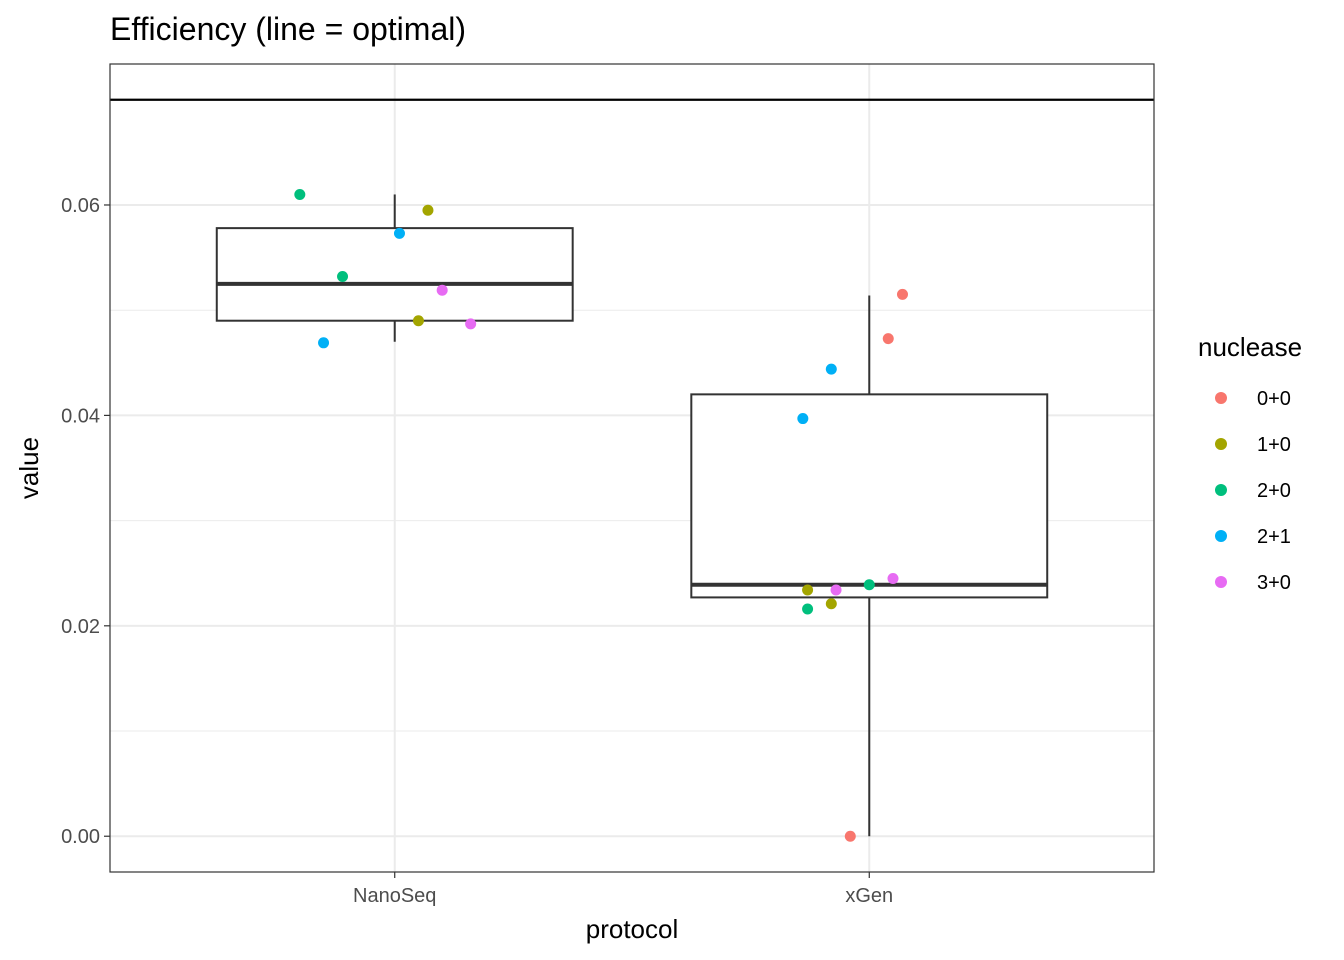 The height and width of the screenshot is (960, 1344). Describe the element at coordinates (1253, 491) in the screenshot. I see `legend-entry: 2+0` at that location.